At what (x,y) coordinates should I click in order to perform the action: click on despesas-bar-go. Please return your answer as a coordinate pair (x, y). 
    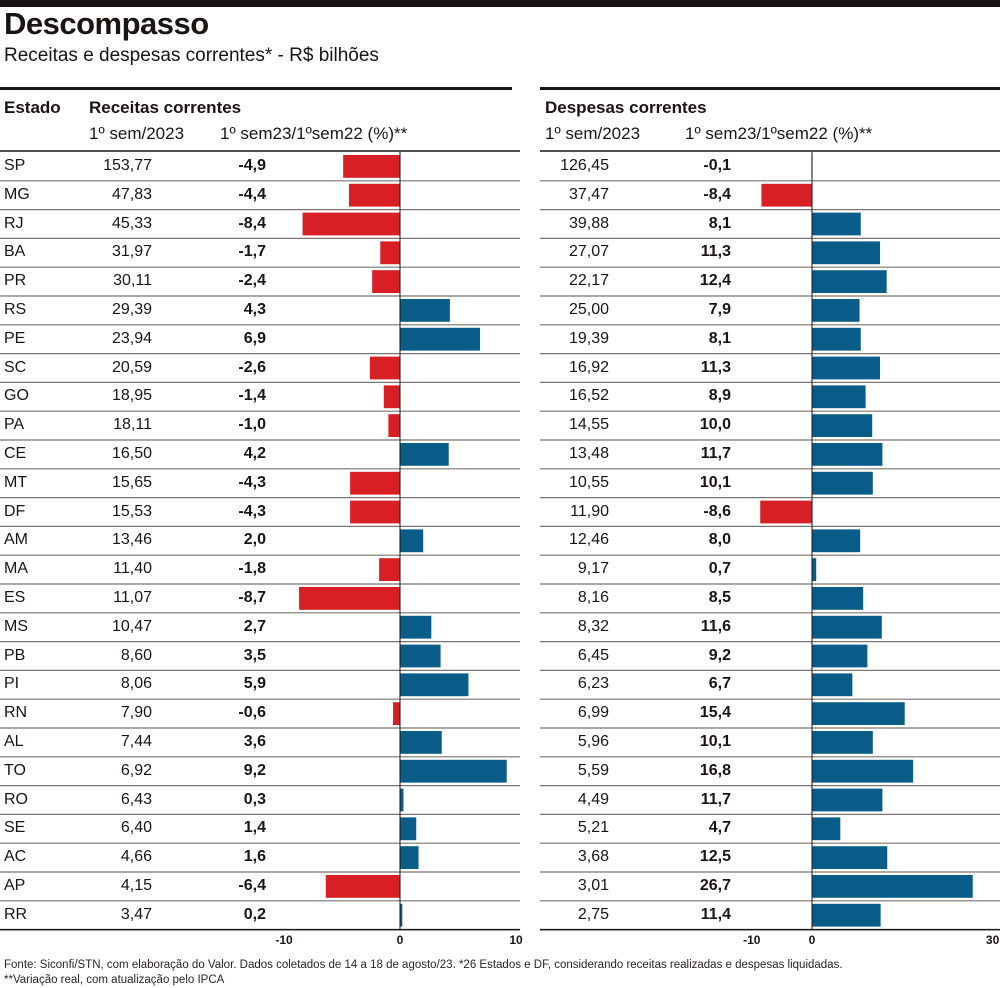
    Looking at the image, I should click on (839, 397).